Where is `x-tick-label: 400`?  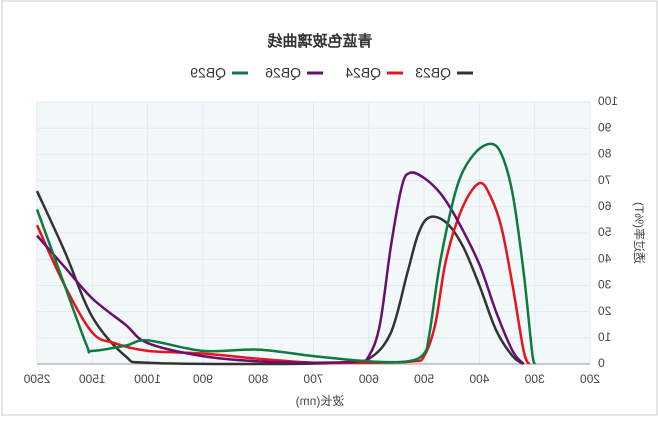 x-tick-label: 400 is located at coordinates (479, 379).